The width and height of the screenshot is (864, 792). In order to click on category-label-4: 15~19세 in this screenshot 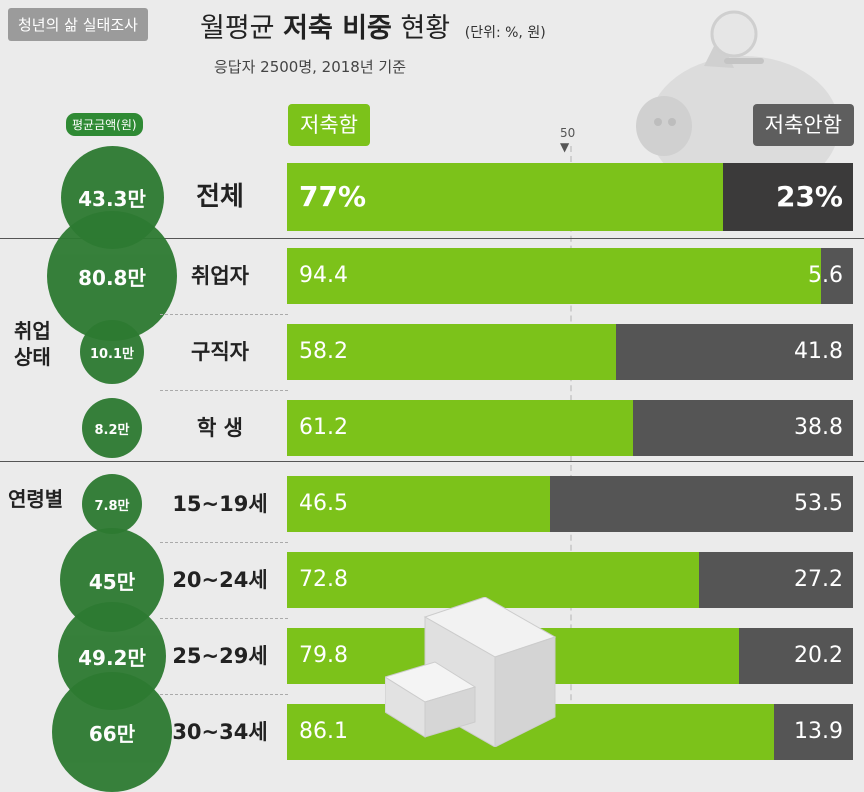, I will do `click(220, 504)`.